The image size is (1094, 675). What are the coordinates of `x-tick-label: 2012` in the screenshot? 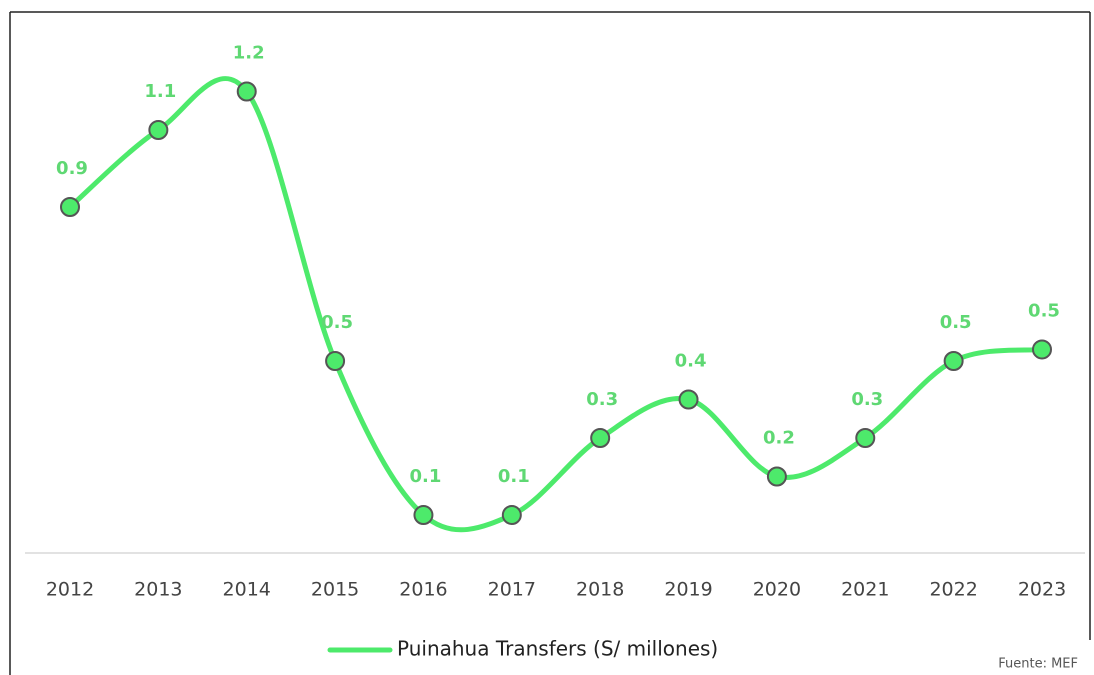 It's located at (70, 590).